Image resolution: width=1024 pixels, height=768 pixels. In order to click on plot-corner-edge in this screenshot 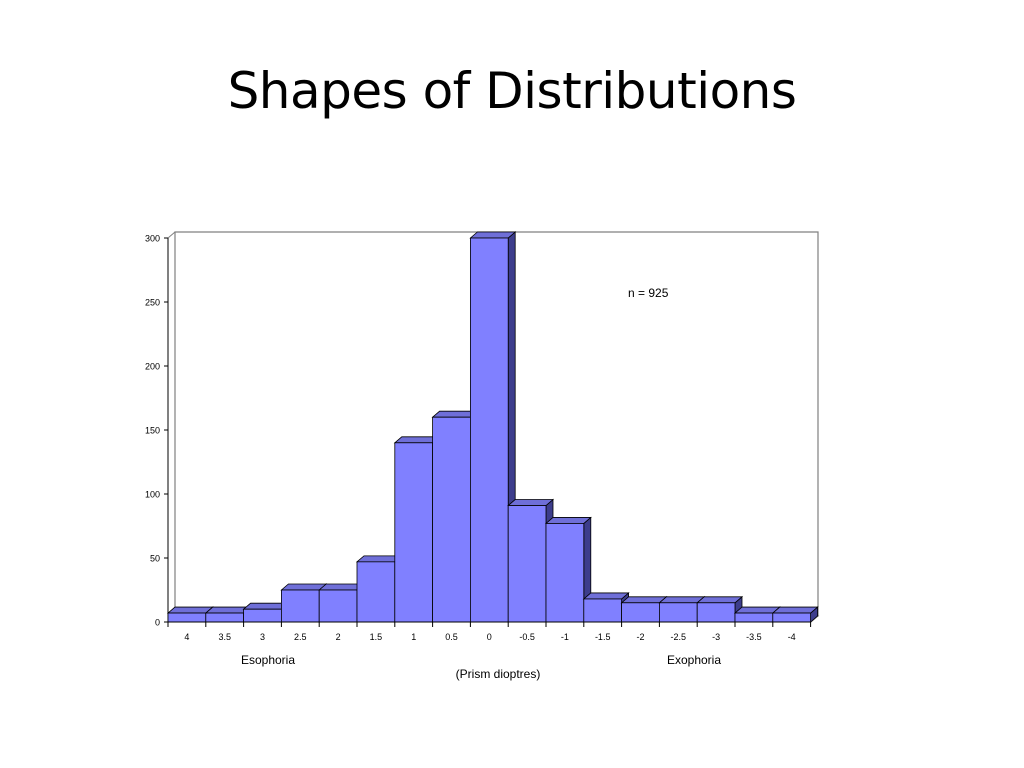, I will do `click(171, 235)`.